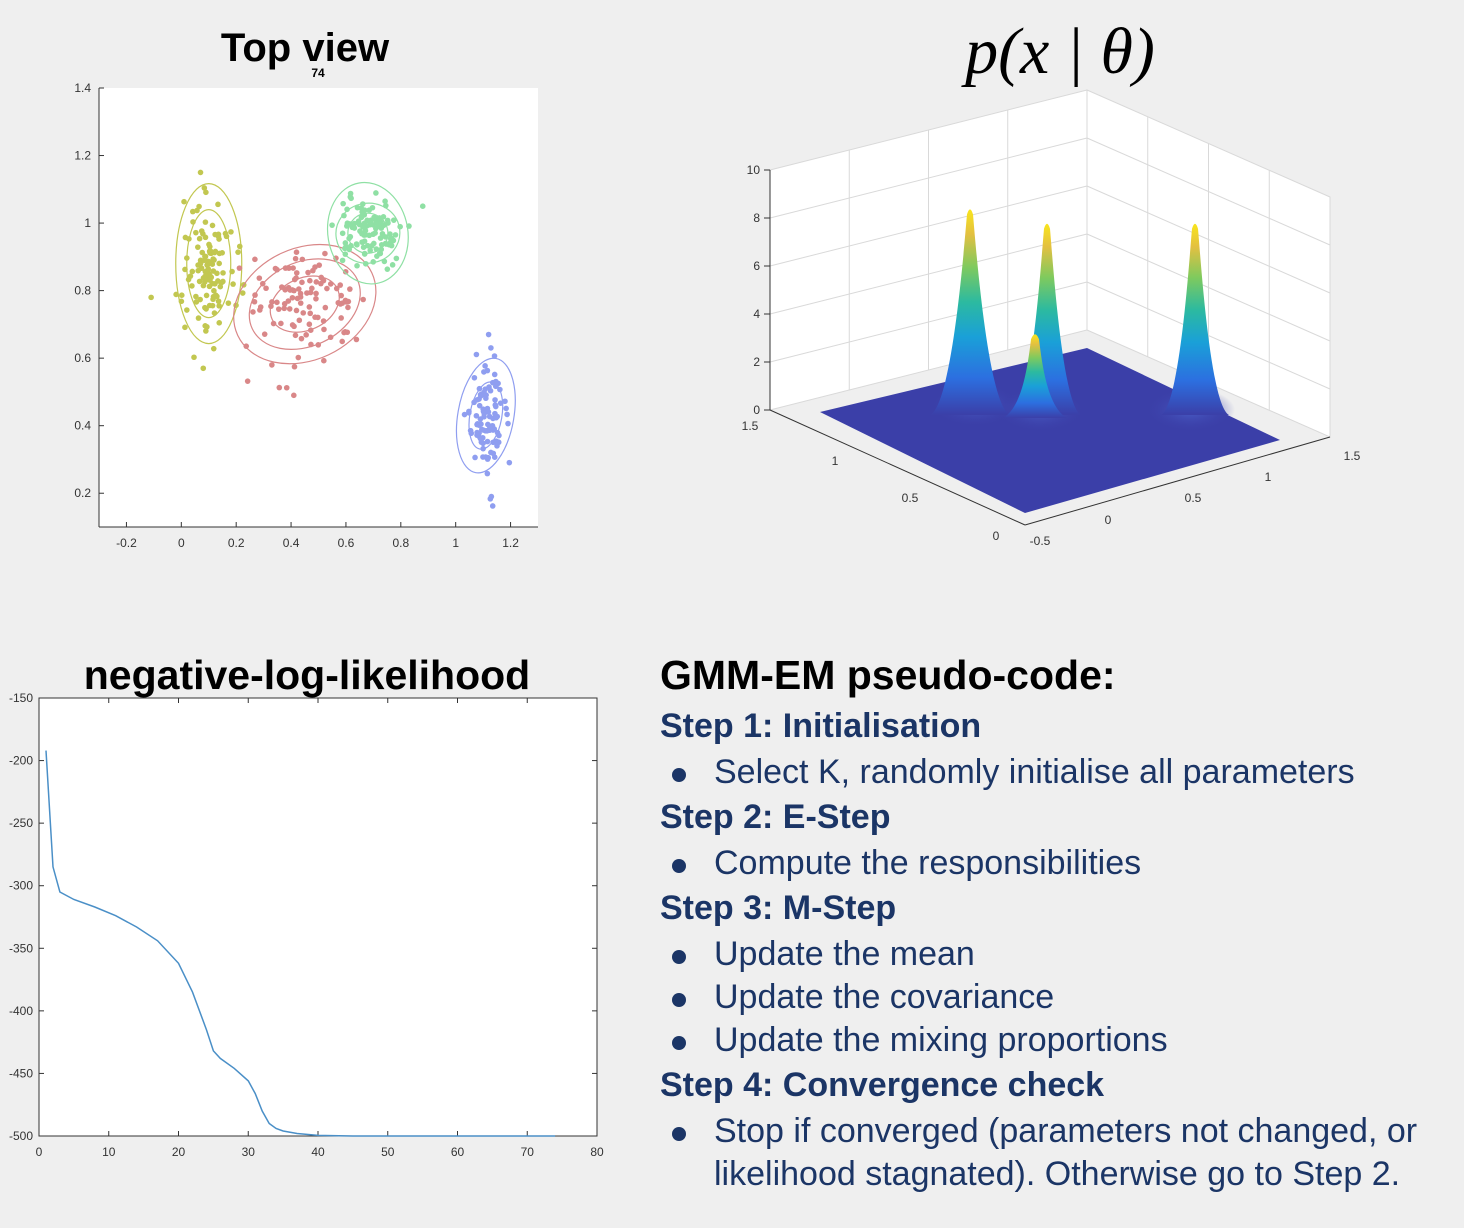 The image size is (1464, 1228). I want to click on scatter-subtitle: 74, so click(318, 73).